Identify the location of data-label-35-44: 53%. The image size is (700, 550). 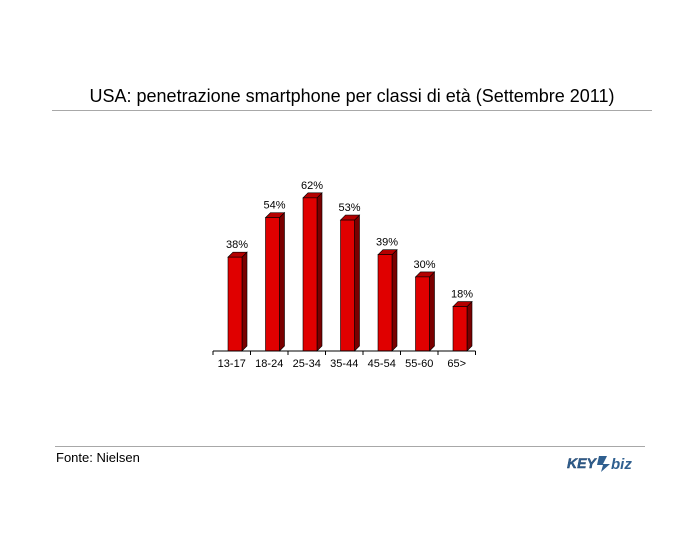
(349, 208).